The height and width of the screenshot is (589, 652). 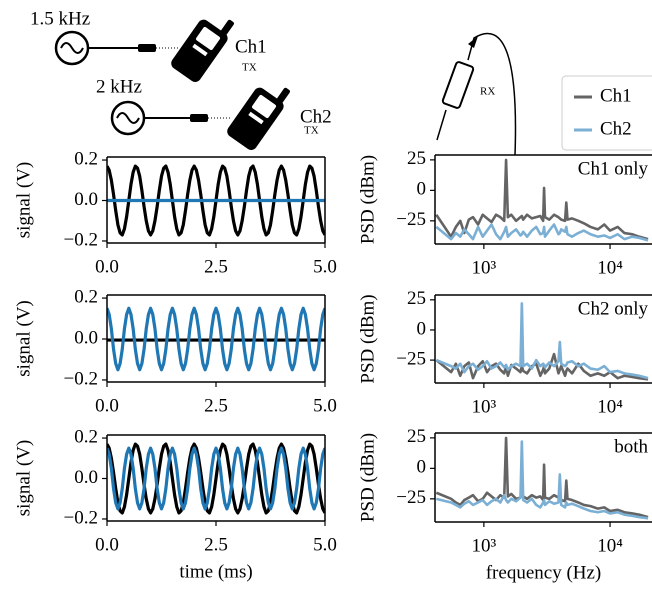 I want to click on receiver-label: RX, so click(x=487, y=92).